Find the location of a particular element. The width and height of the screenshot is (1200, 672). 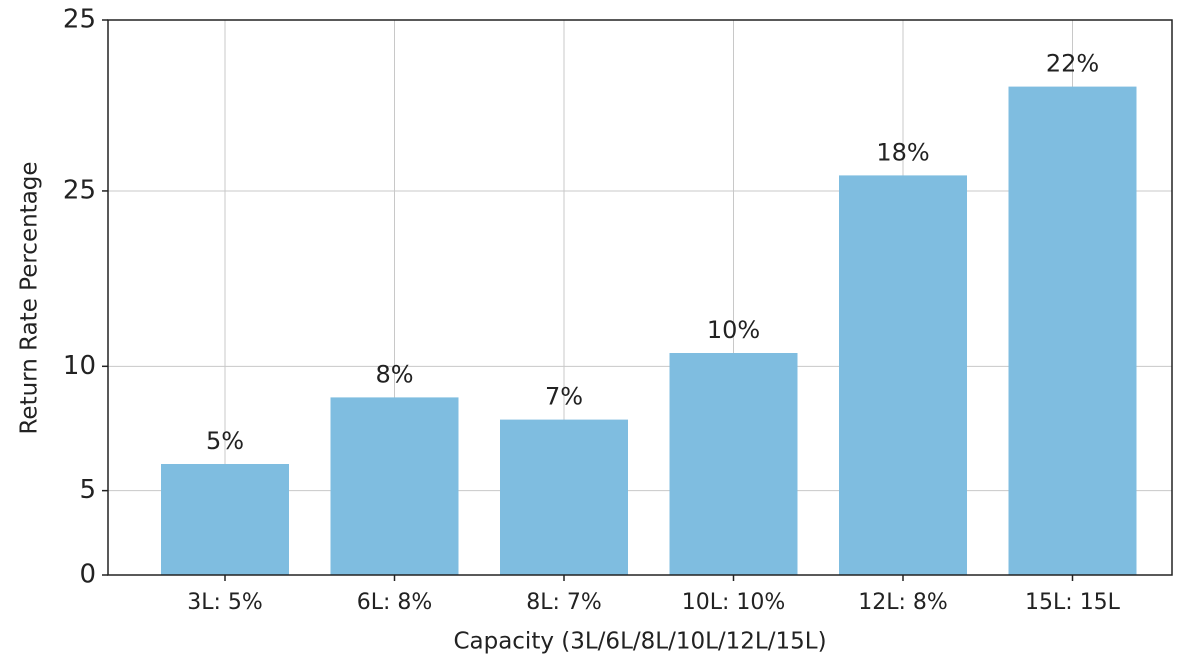

value-label: 8% is located at coordinates (394, 374).